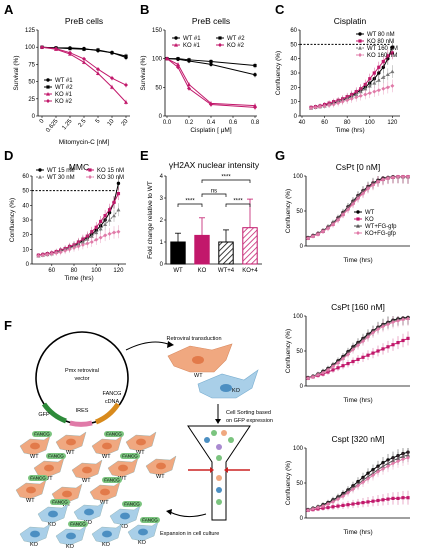 The height and width of the screenshot is (550, 429). I want to click on y-tick-label: 3, so click(162, 199).